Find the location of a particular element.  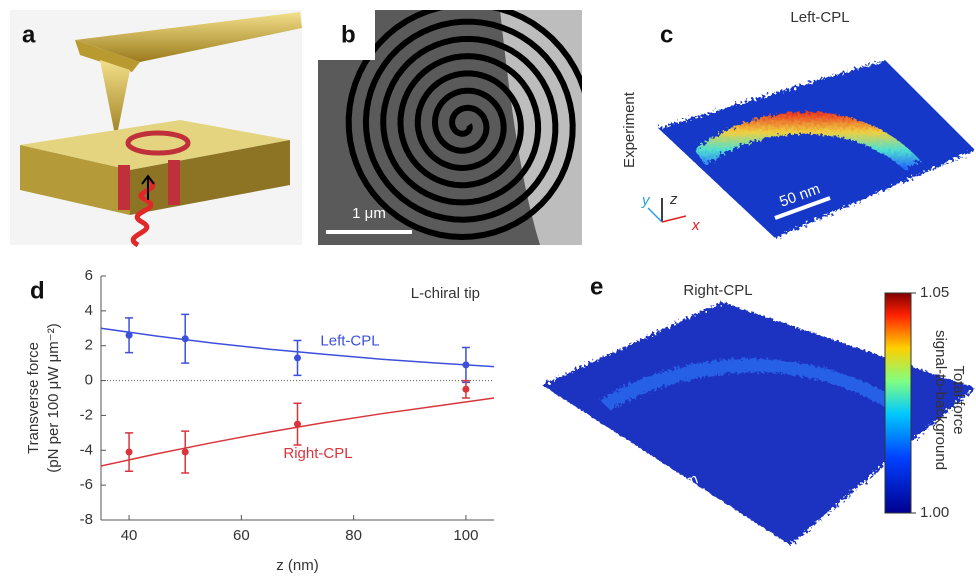

y-tick-label: 4 is located at coordinates (89, 310).